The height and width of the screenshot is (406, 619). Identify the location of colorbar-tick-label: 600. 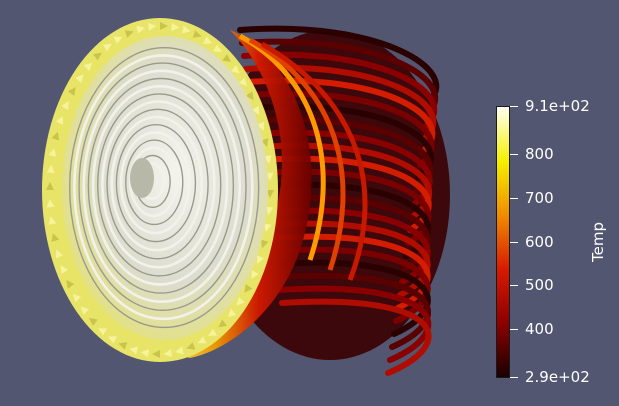
(539, 241).